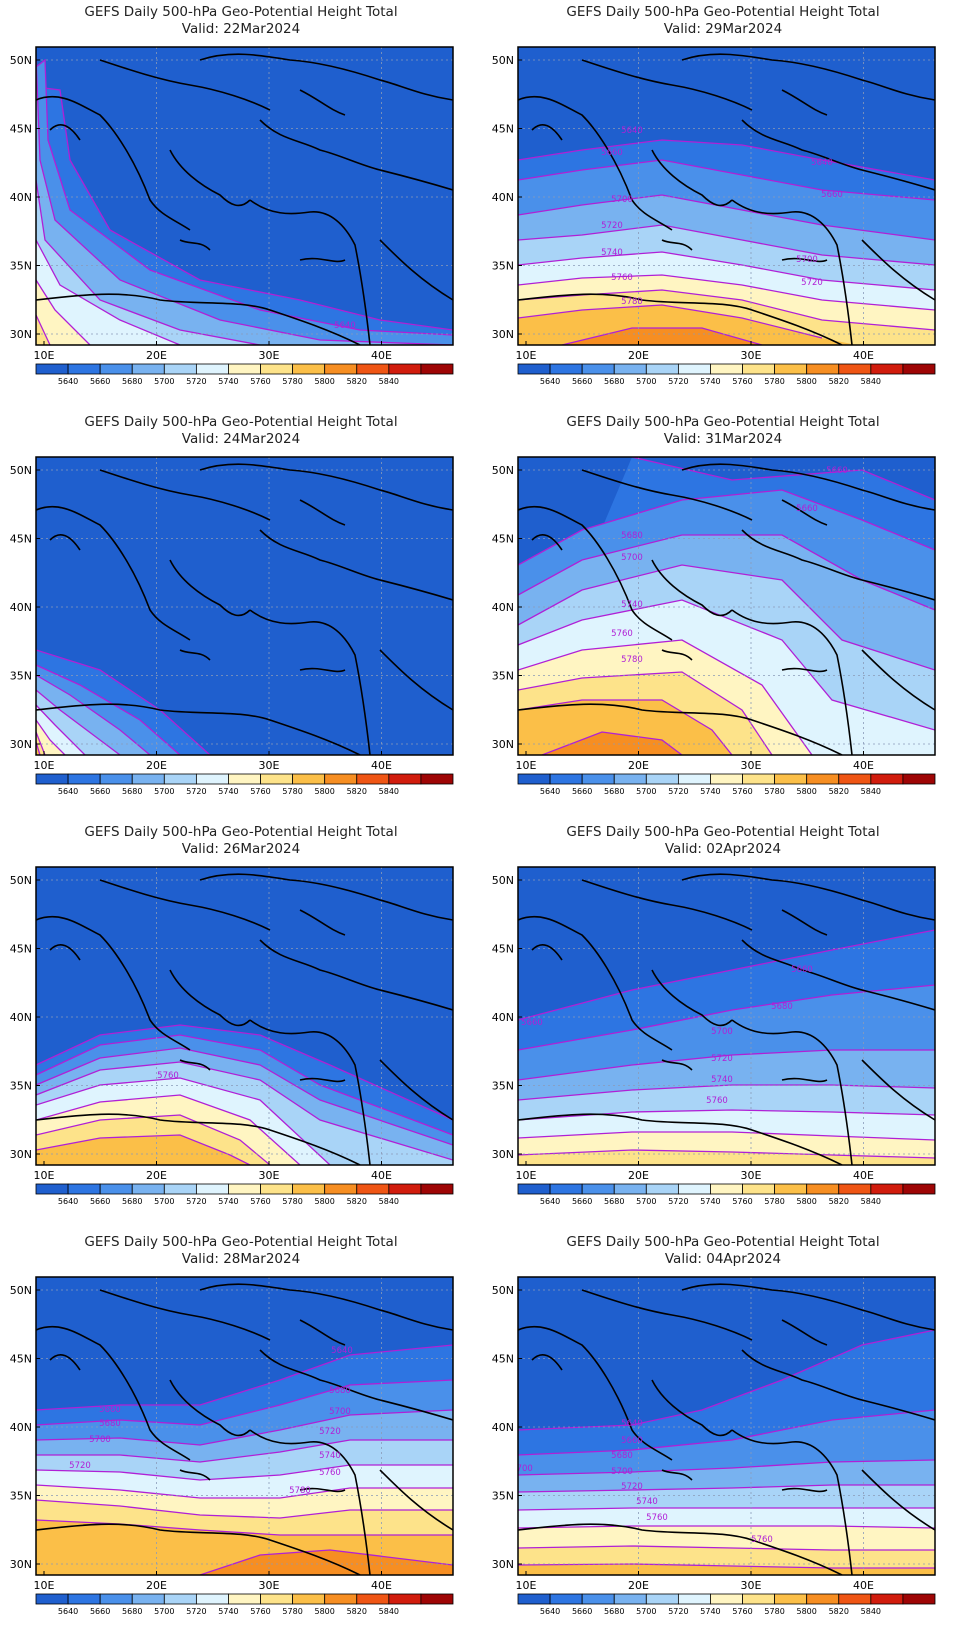 The height and width of the screenshot is (1640, 964). Describe the element at coordinates (325, 1611) in the screenshot. I see `colorbar-level-label: 5800` at that location.